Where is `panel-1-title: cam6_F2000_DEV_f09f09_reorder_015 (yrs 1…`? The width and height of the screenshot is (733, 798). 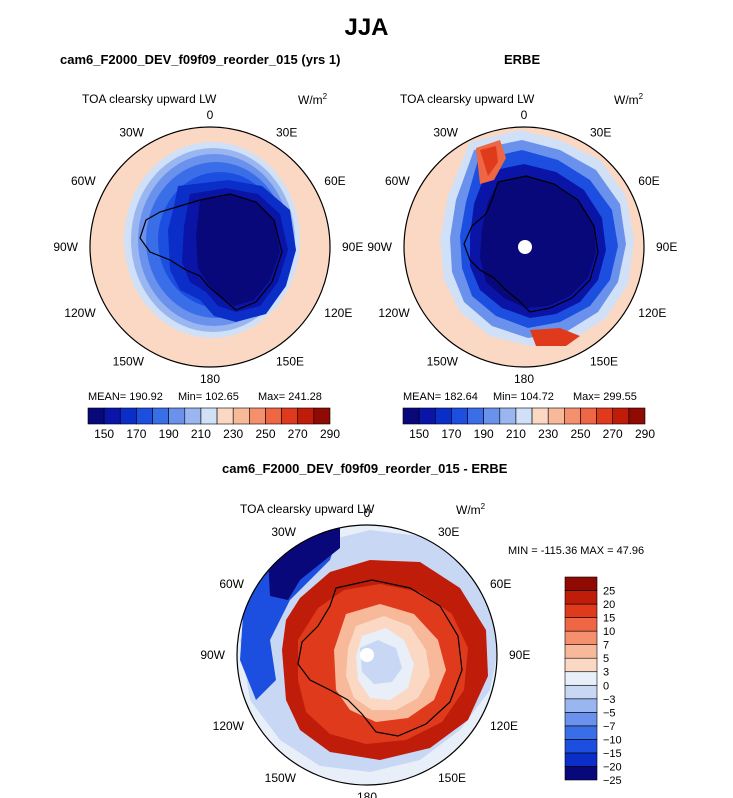
panel-1-title: cam6_F2000_DEV_f09f09_reorder_015 (yrs 1… is located at coordinates (200, 59).